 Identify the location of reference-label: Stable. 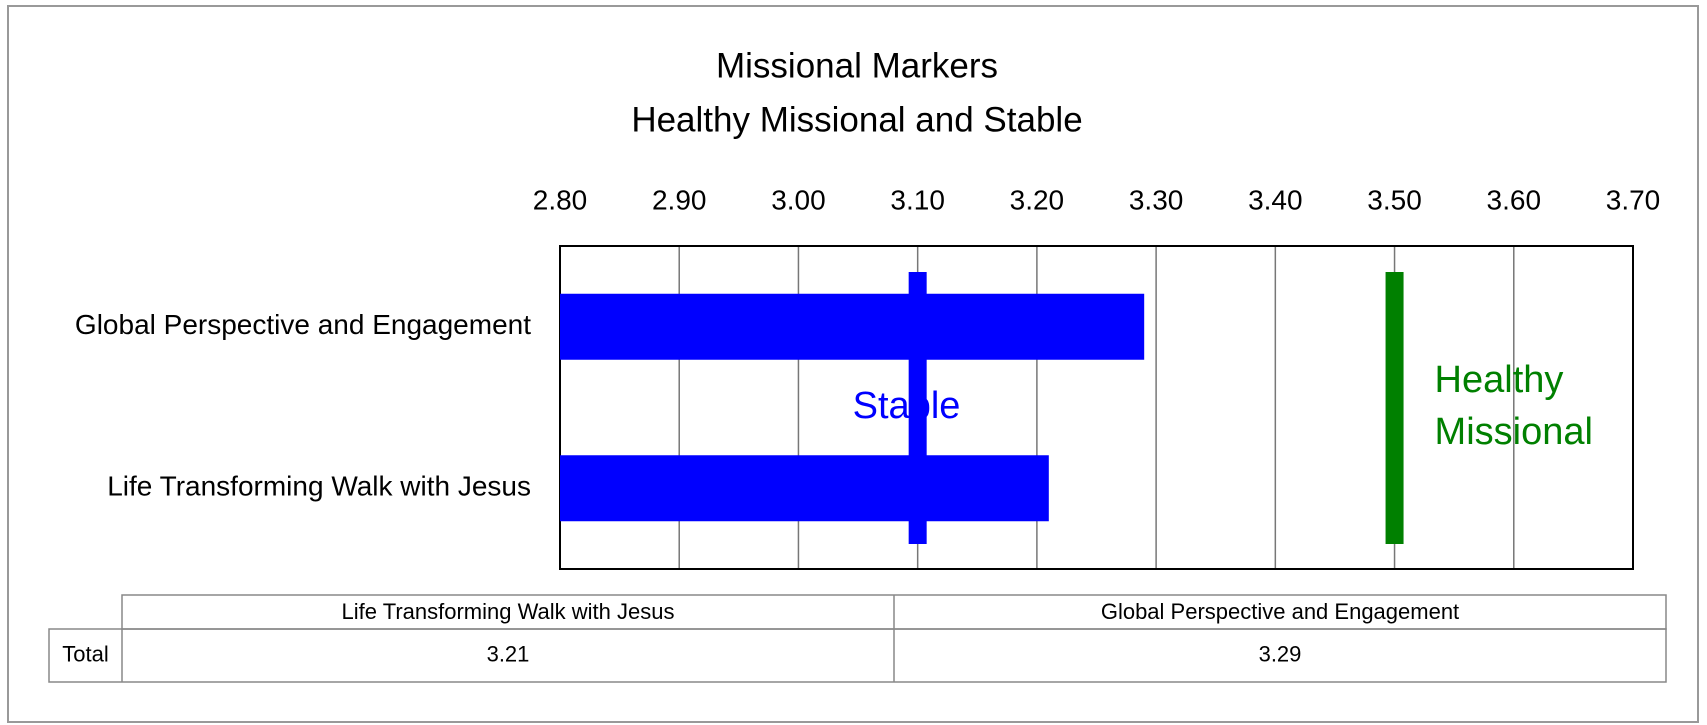
(907, 406).